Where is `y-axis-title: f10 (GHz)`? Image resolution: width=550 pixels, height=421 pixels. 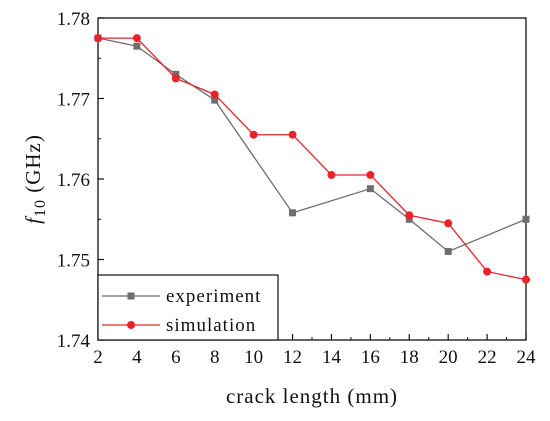
y-axis-title: f10 (GHz) is located at coordinates (35, 179).